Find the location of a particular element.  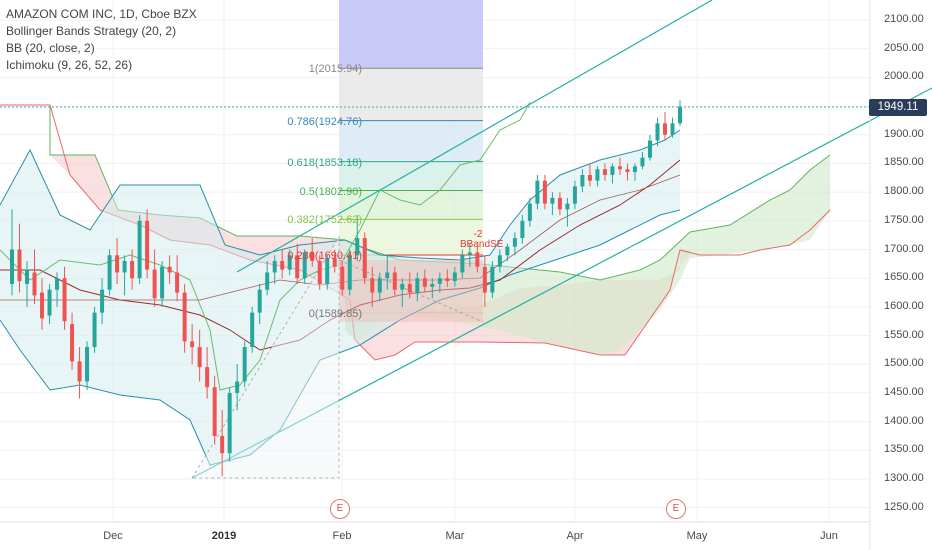

legend-ichimoku: Ichimoku (9, 26, 52, 26) is located at coordinates (69, 65).